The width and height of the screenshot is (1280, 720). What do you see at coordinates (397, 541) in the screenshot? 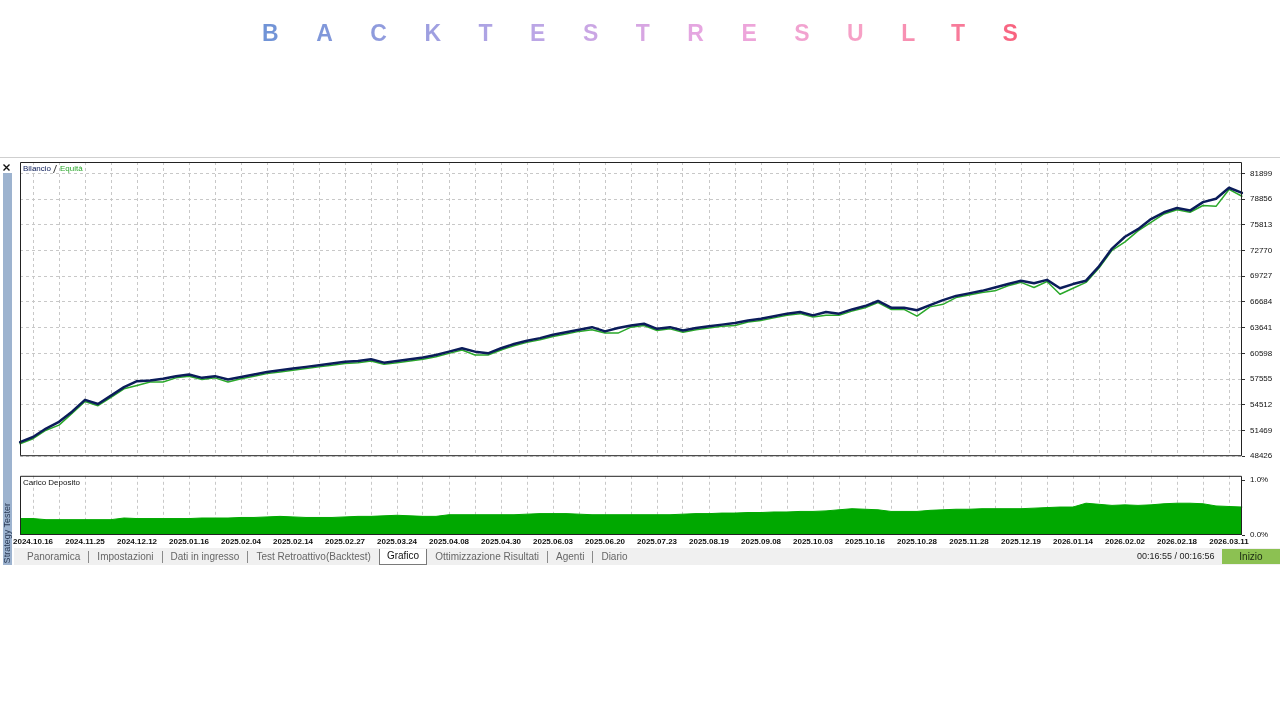
I see `x-tick-label: 2025.03.24` at bounding box center [397, 541].